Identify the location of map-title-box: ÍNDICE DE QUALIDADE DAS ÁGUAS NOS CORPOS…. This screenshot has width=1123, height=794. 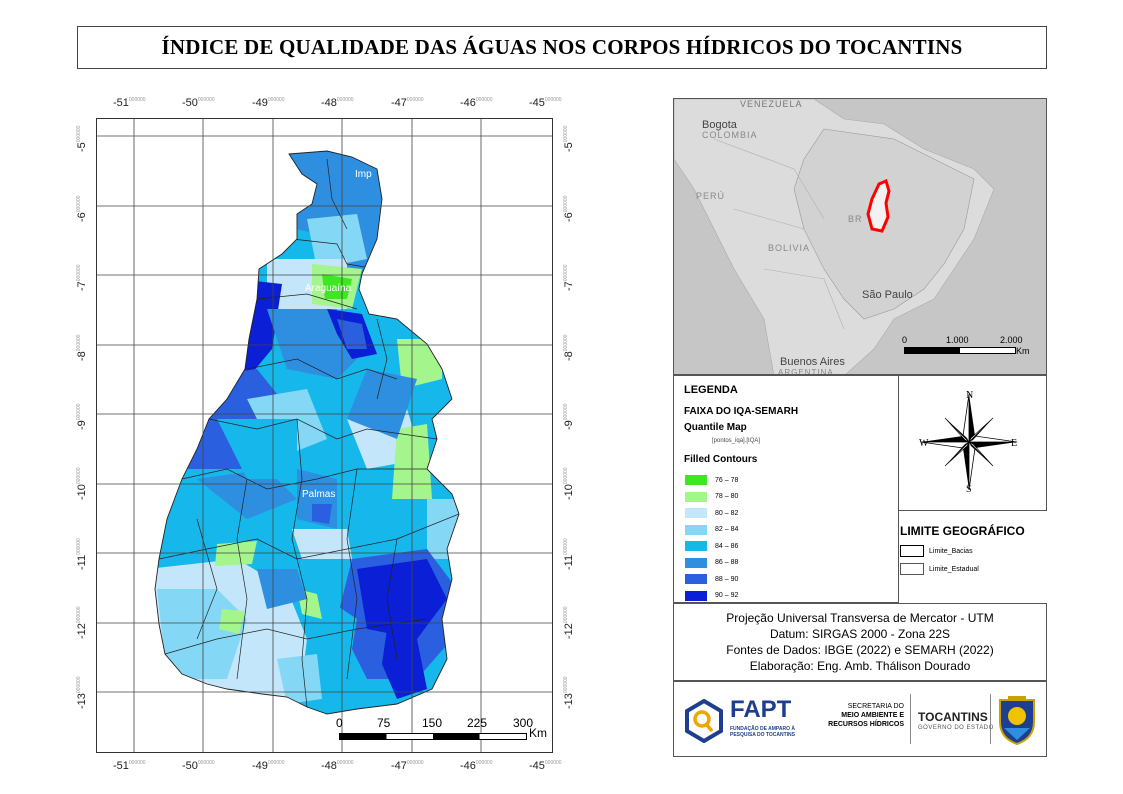
(562, 47).